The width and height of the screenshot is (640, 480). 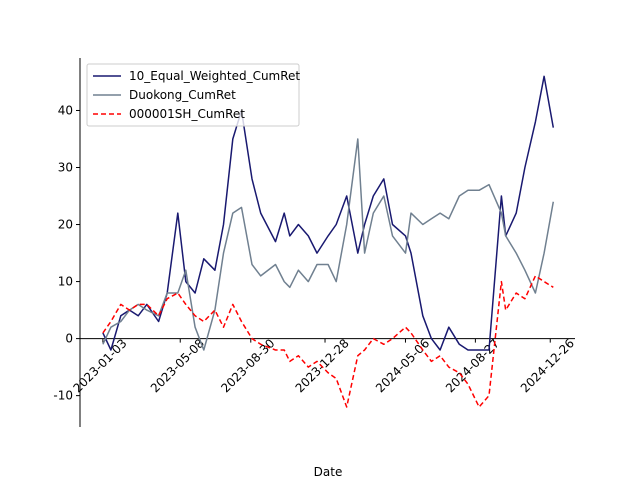 What do you see at coordinates (402, 365) in the screenshot?
I see `x-tick-label: 2024-05-06` at bounding box center [402, 365].